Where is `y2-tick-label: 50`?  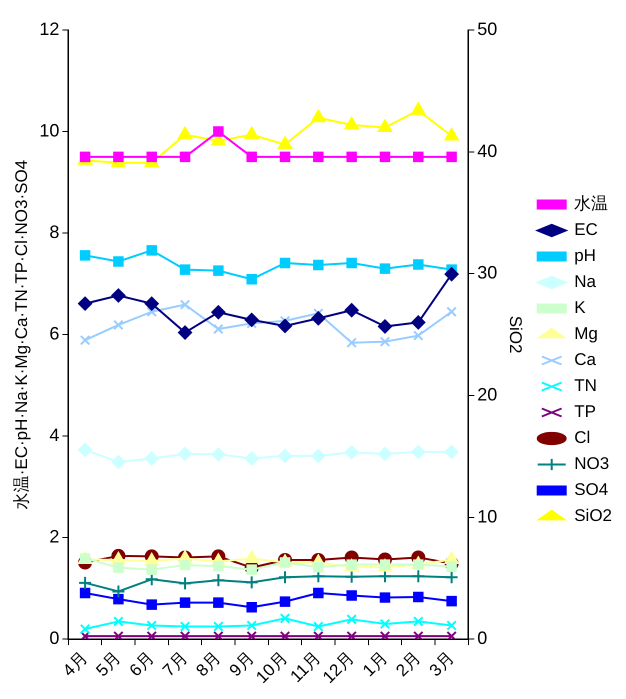
y2-tick-label: 50 is located at coordinates (487, 28).